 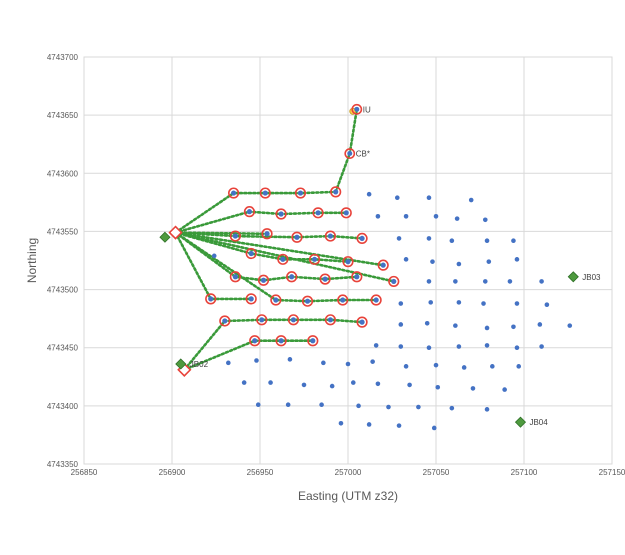 I want to click on labeled-point-dot, so click(x=357, y=109).